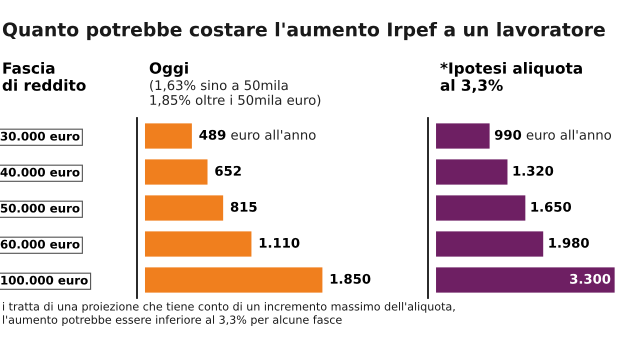 The image size is (620, 340). I want to click on y-tick-label: 100.000 euro, so click(44, 280).